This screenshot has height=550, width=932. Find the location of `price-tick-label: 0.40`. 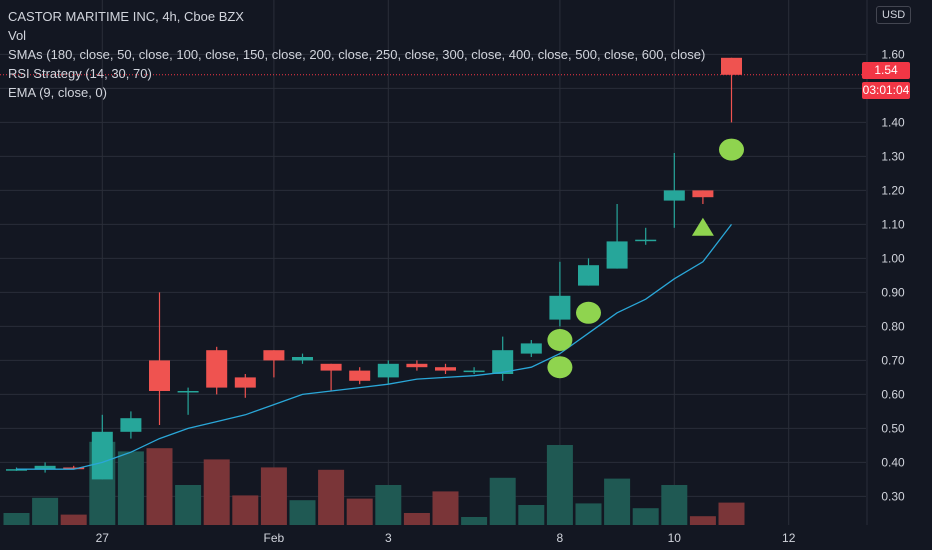

price-tick-label: 0.40 is located at coordinates (893, 462).